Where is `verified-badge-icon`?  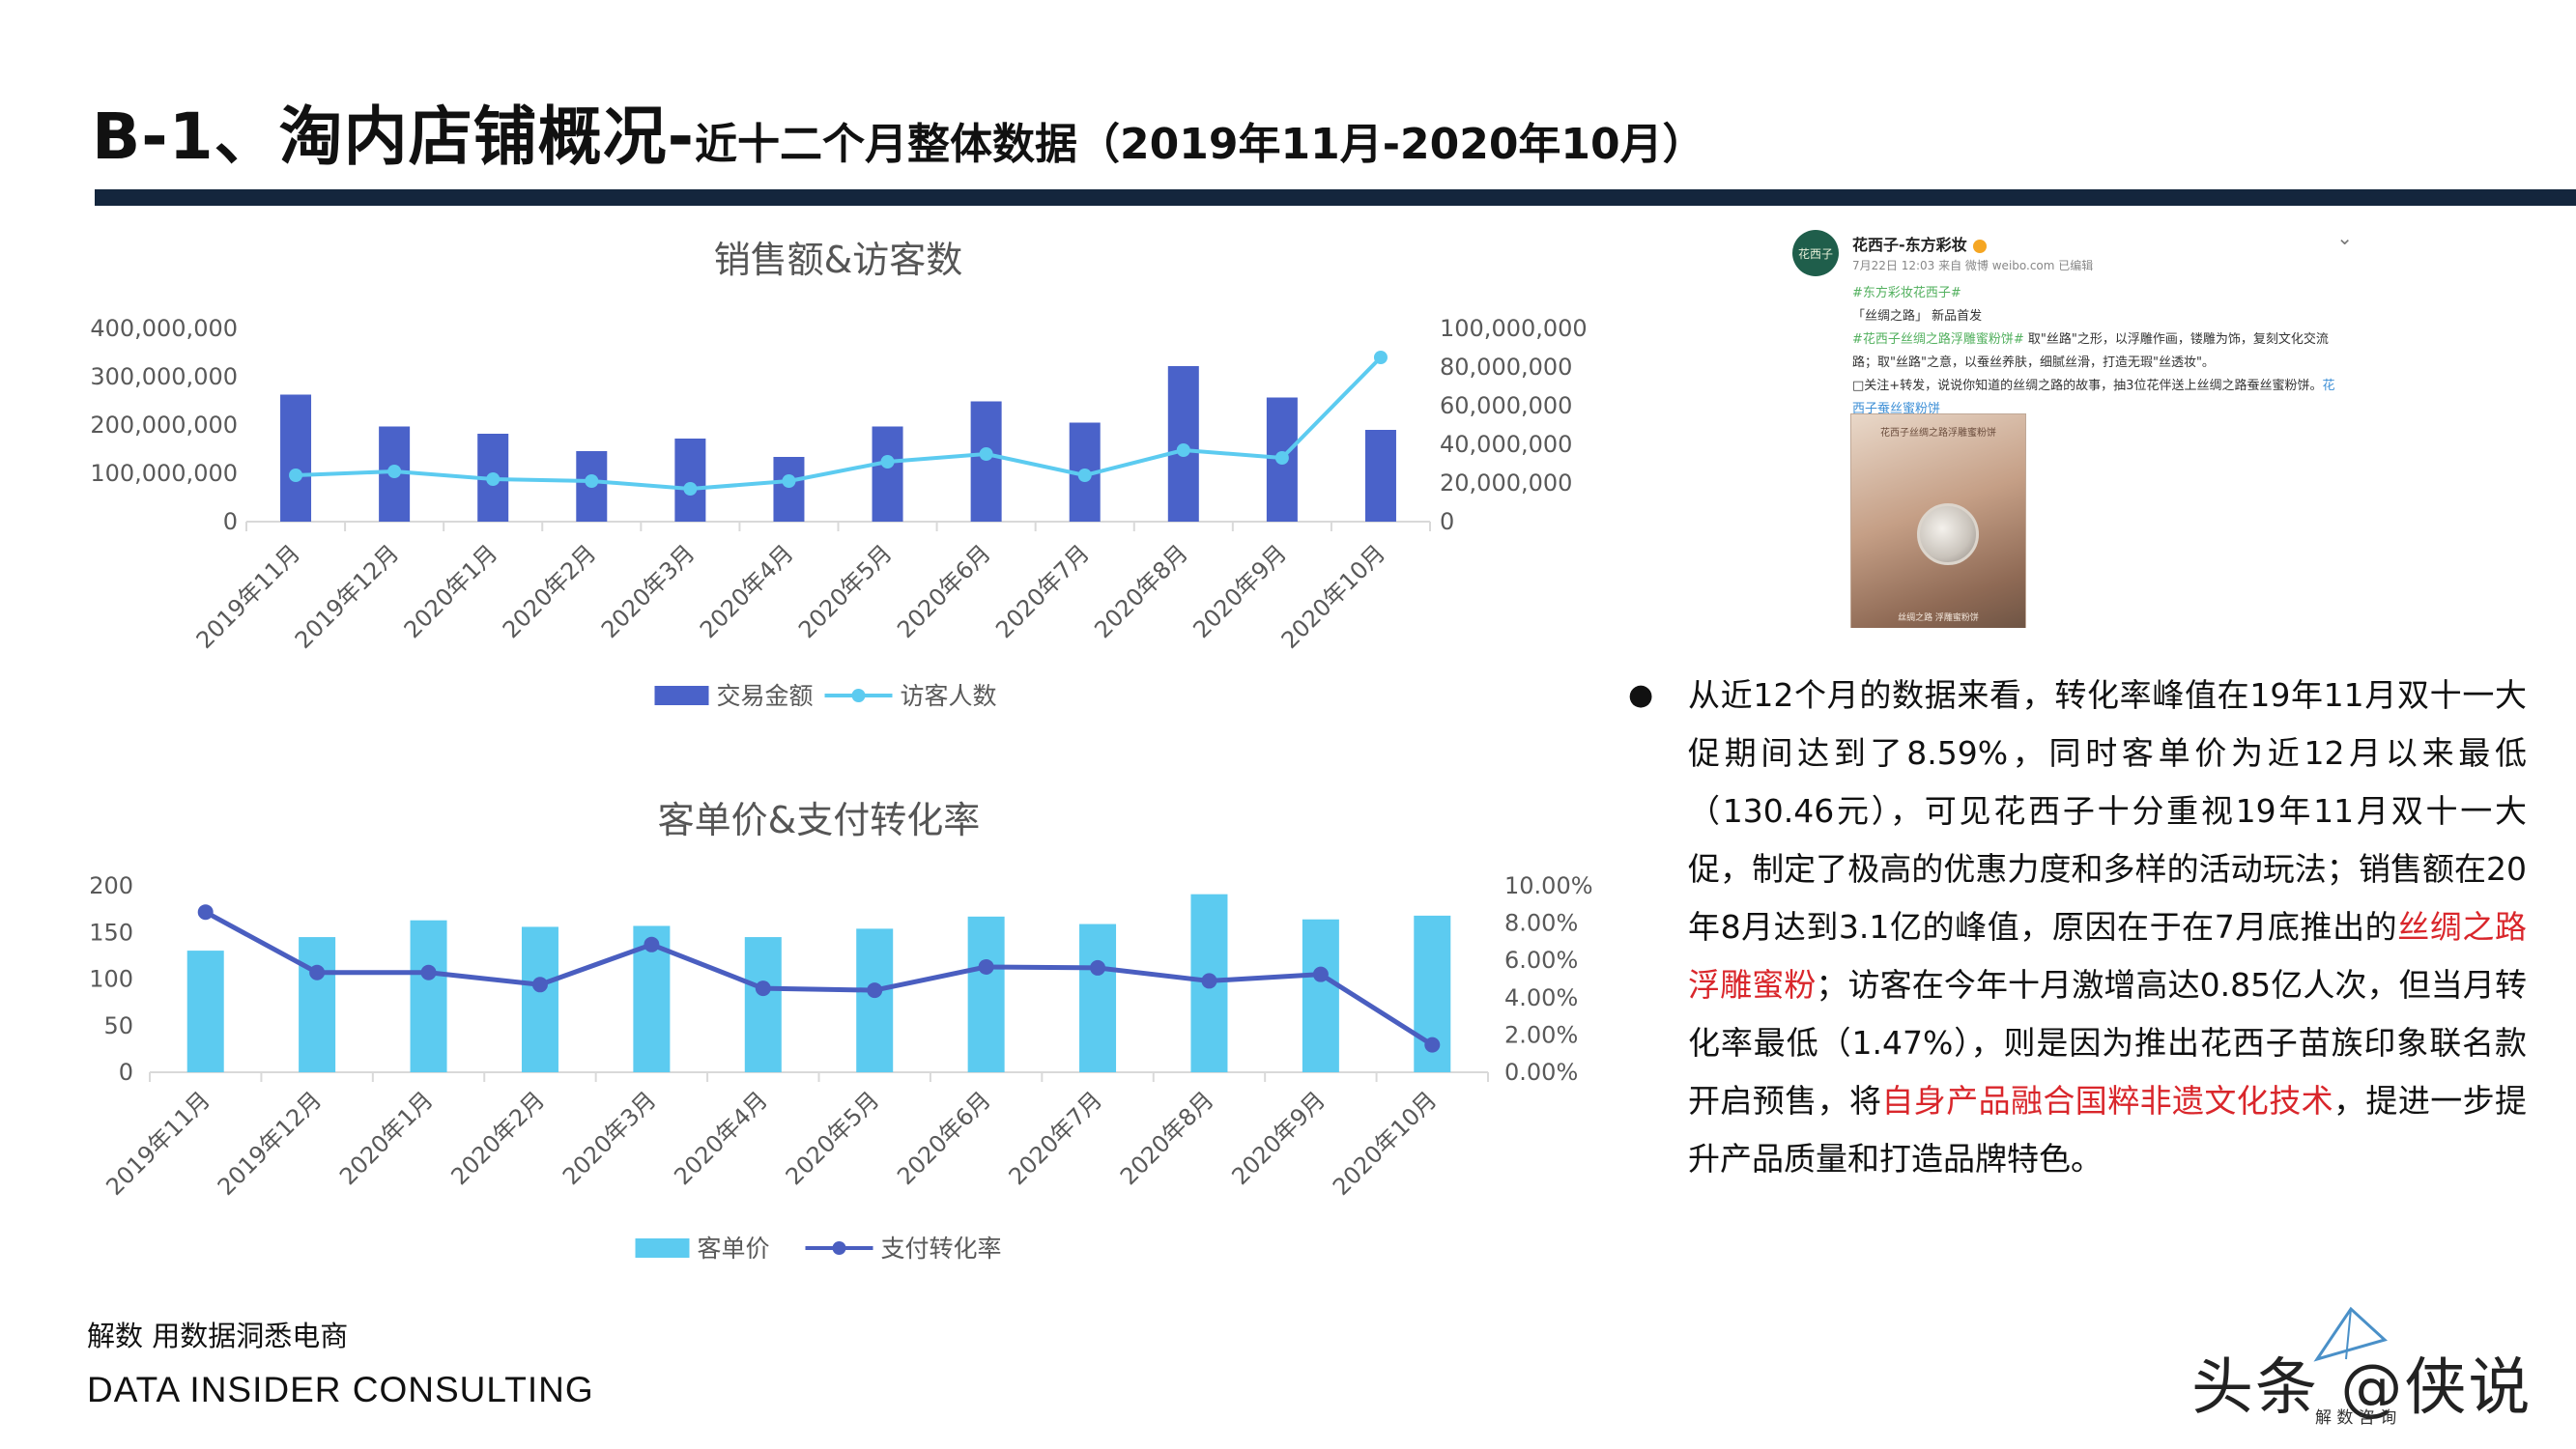 verified-badge-icon is located at coordinates (1980, 246).